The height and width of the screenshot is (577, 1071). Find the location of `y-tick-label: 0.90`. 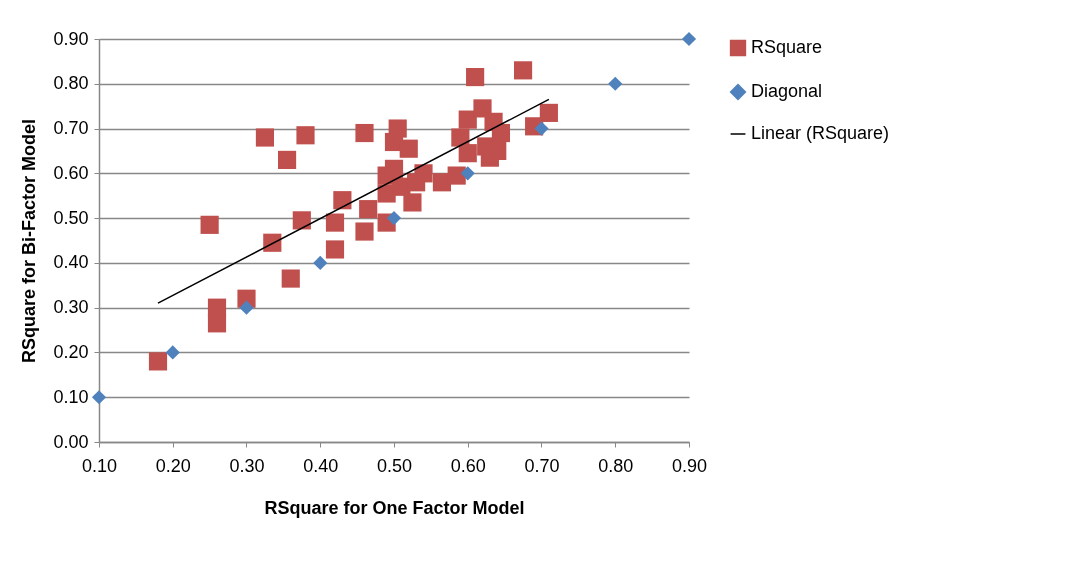

y-tick-label: 0.90 is located at coordinates (71, 38).